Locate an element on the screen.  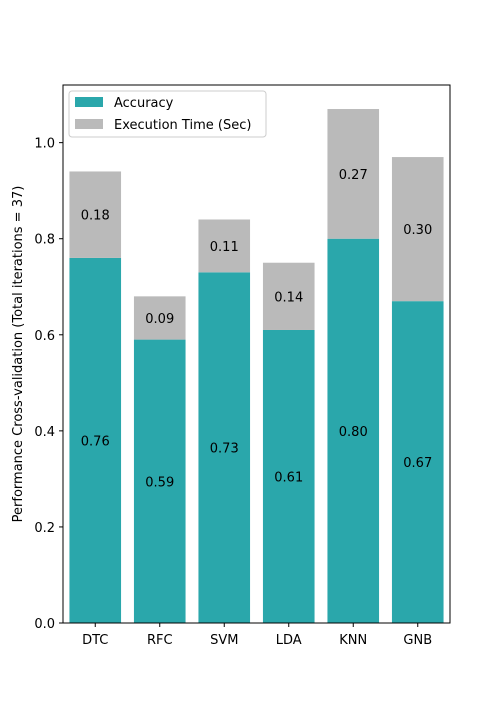
bar-accuracy-knn is located at coordinates (353, 430).